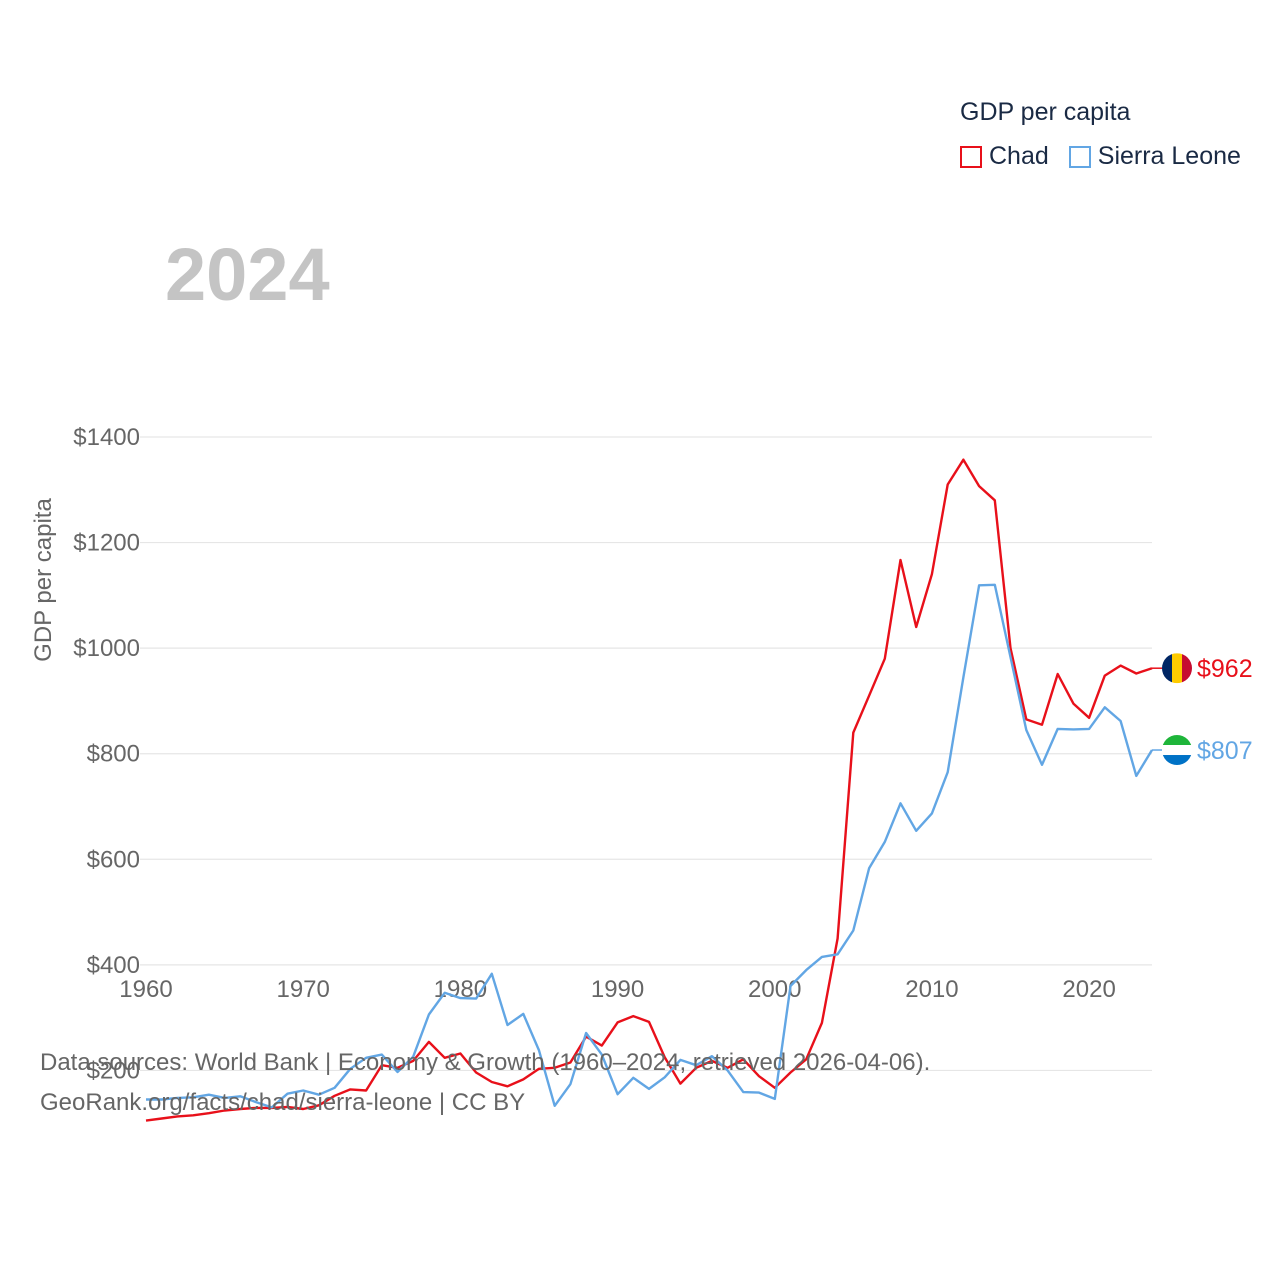 This screenshot has height=1280, width=1280. Describe the element at coordinates (1169, 156) in the screenshot. I see `legend-label-sierra-leone: Sierra Leone` at that location.